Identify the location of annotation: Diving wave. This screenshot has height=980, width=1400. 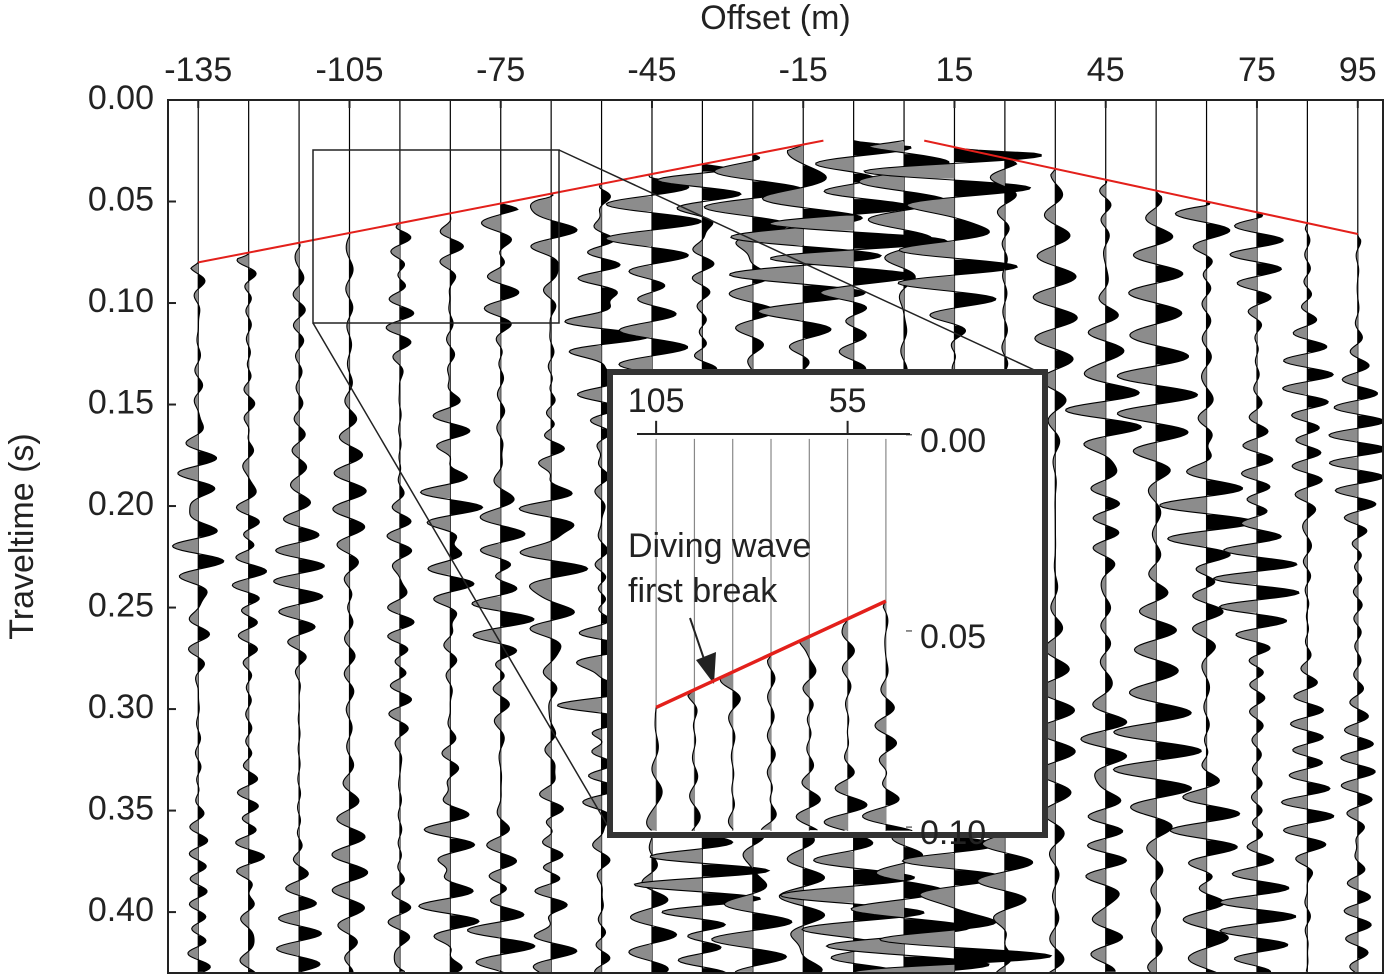
(719, 546).